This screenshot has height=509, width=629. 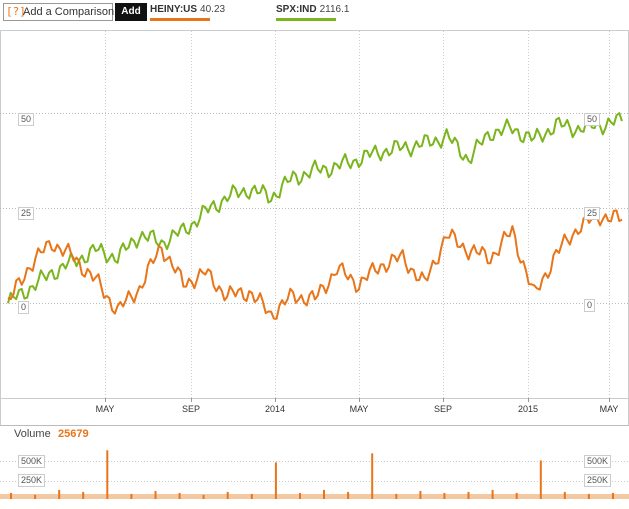 What do you see at coordinates (598, 461) in the screenshot?
I see `vol-ytick-right-500k: 500K` at bounding box center [598, 461].